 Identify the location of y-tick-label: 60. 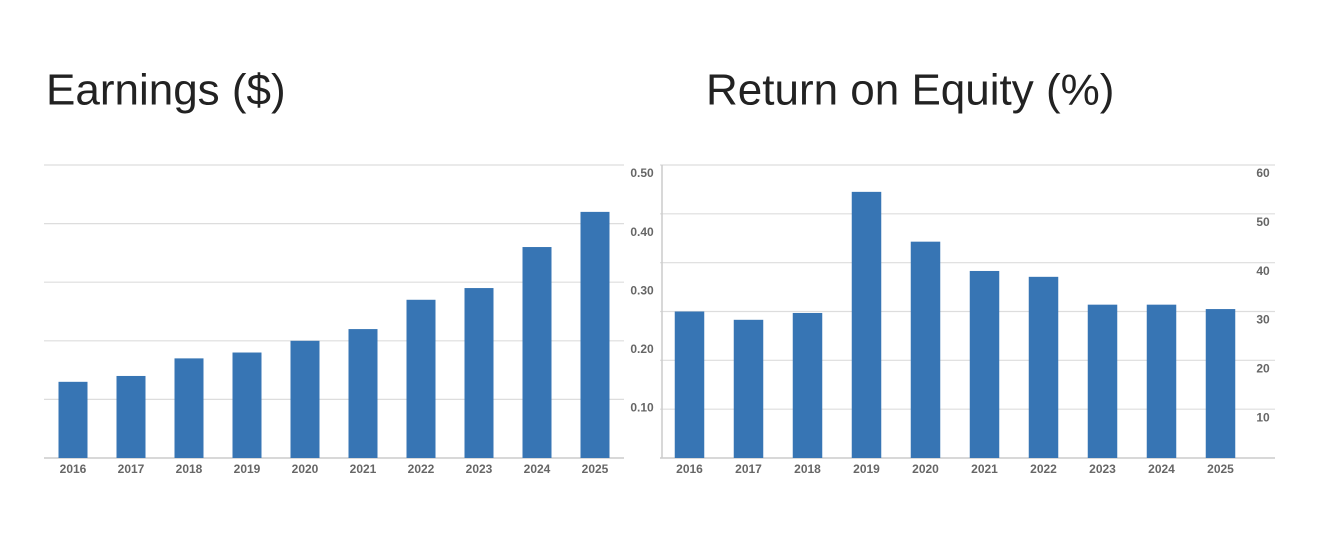
(1263, 173).